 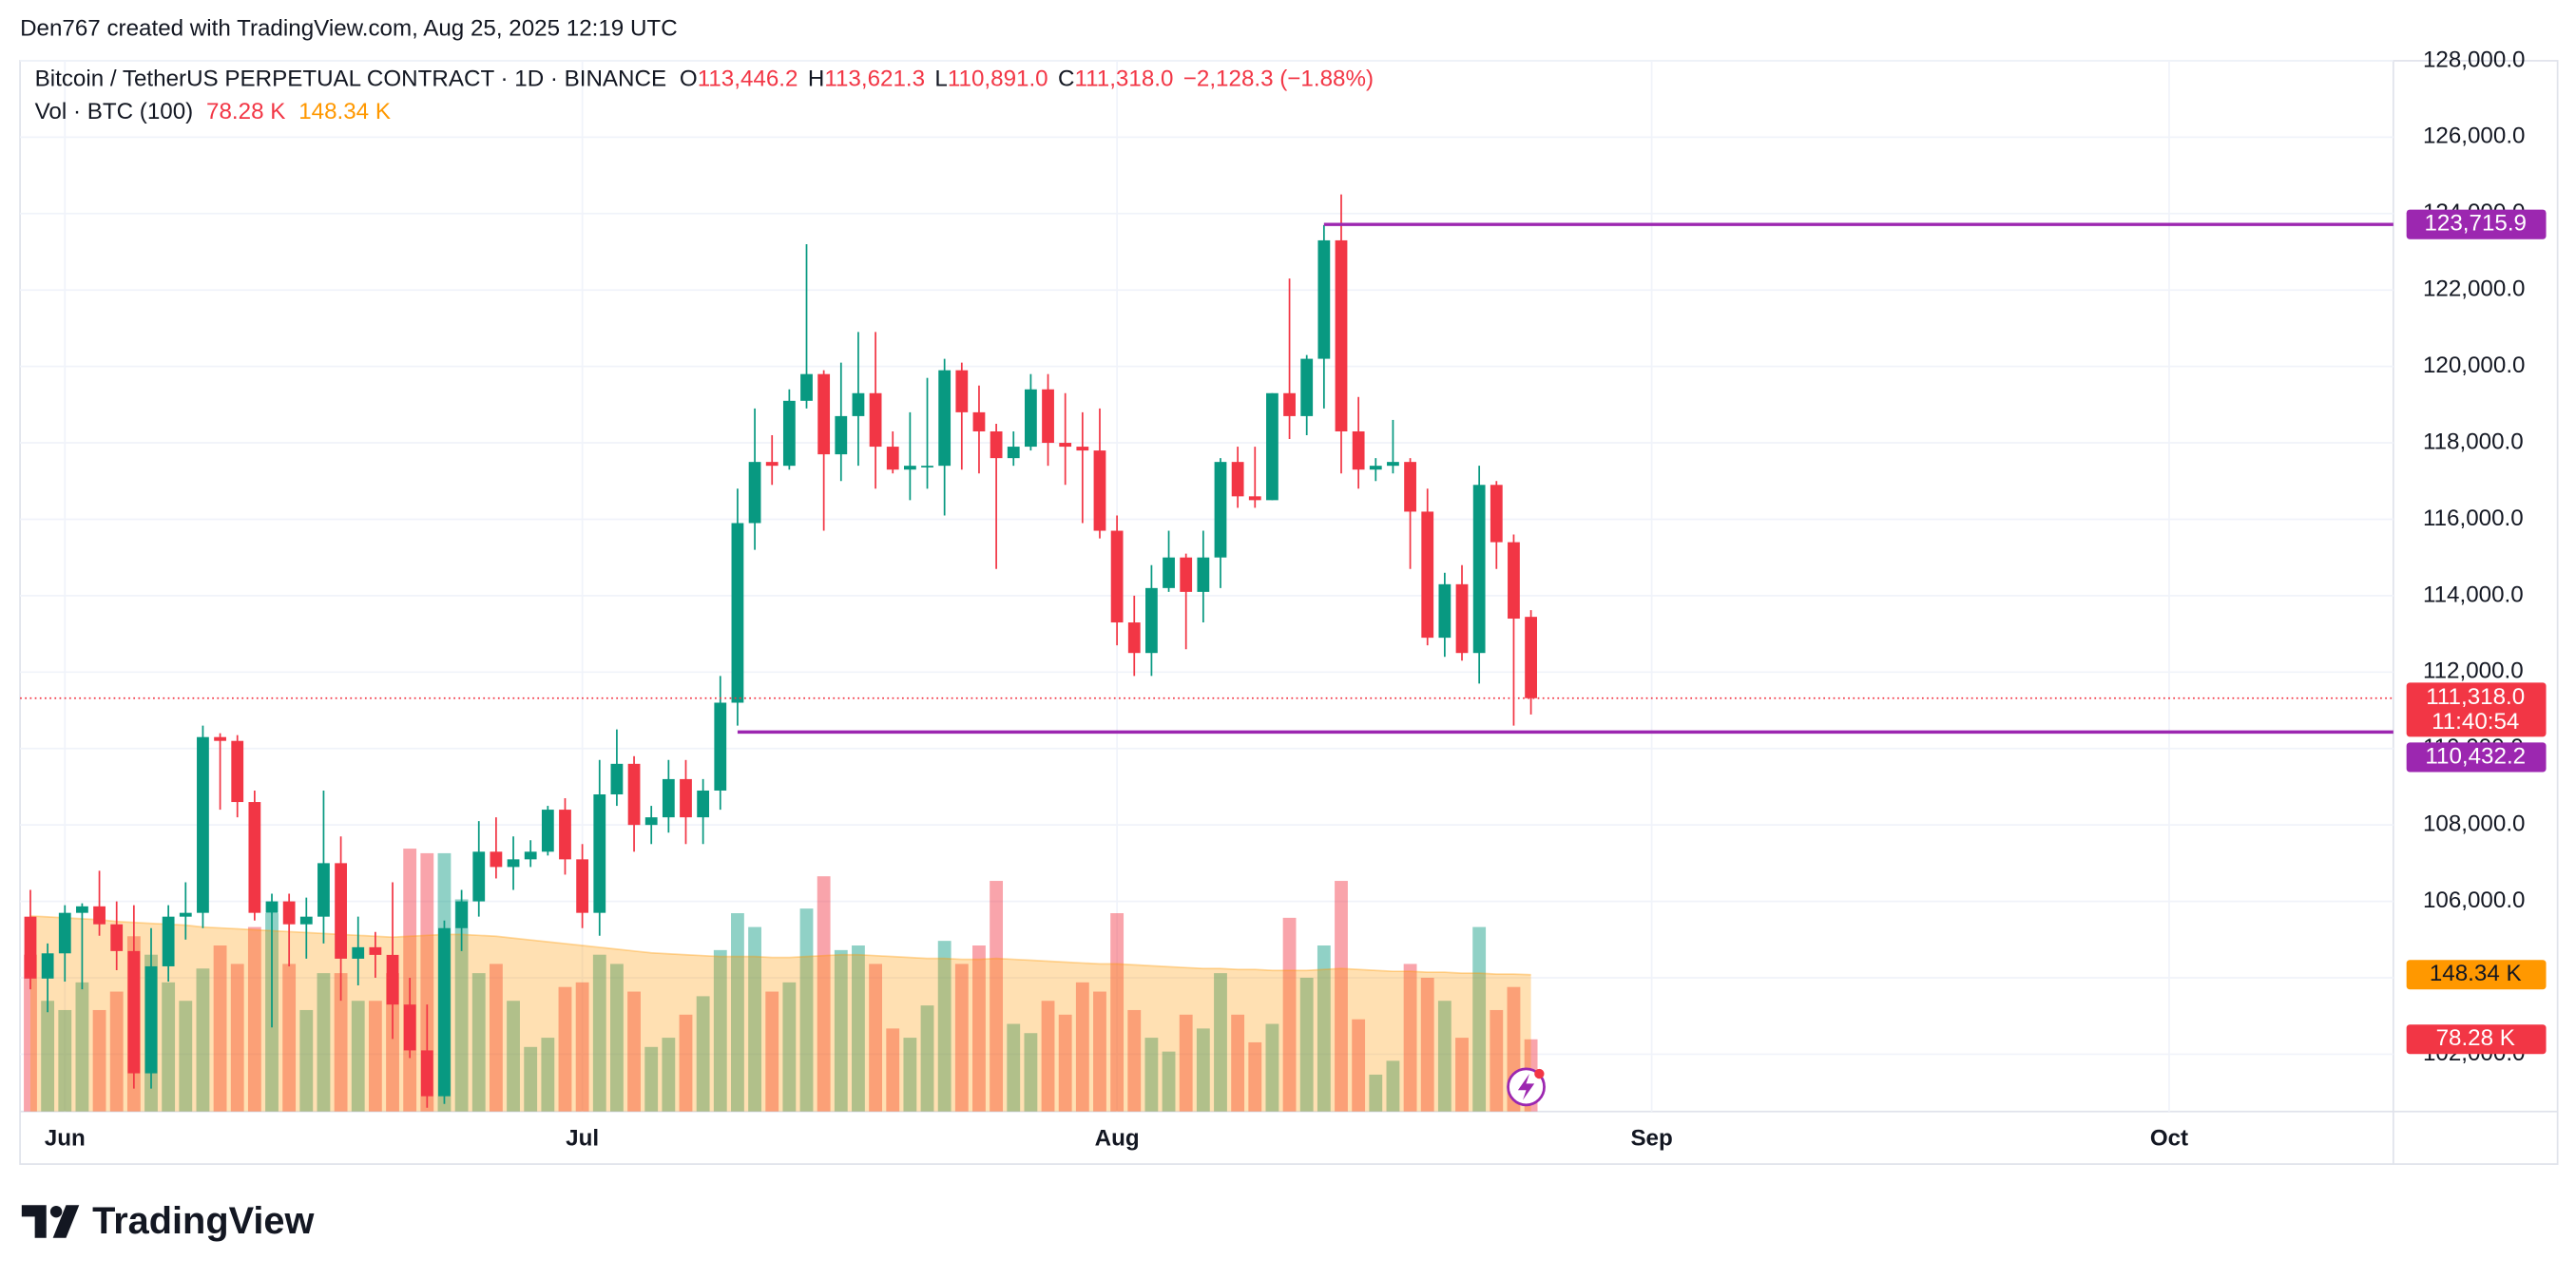 What do you see at coordinates (874, 79) in the screenshot?
I see `ohlc-value: 113,621.3` at bounding box center [874, 79].